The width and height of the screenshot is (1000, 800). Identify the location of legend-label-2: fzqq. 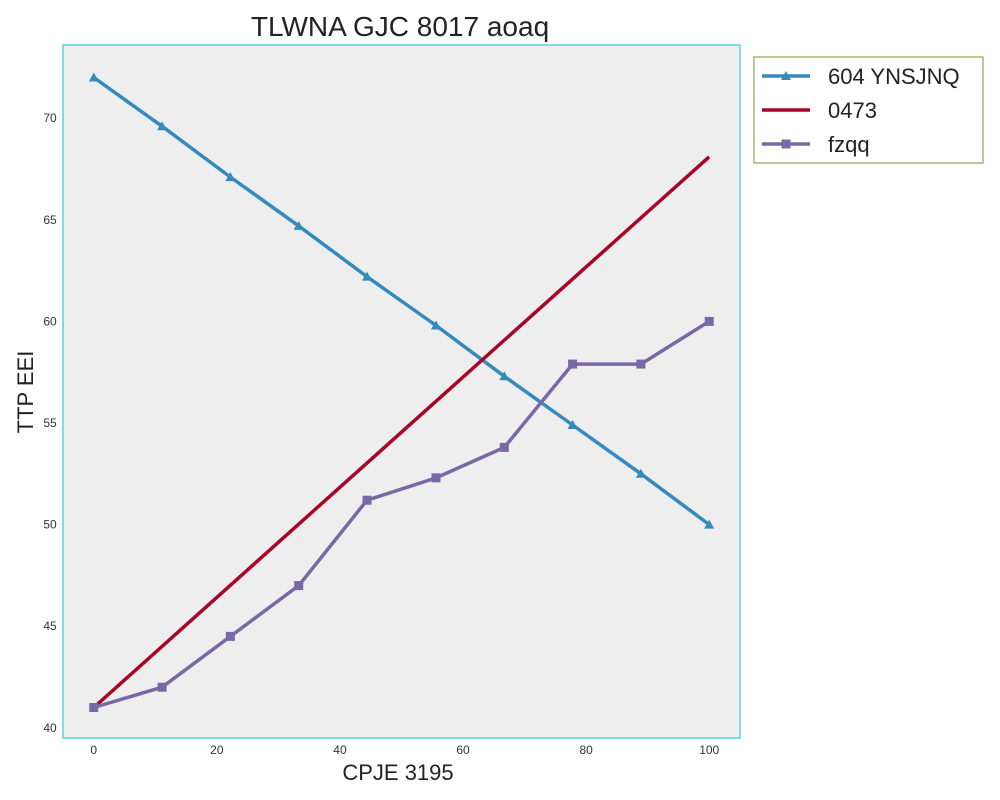
(849, 144).